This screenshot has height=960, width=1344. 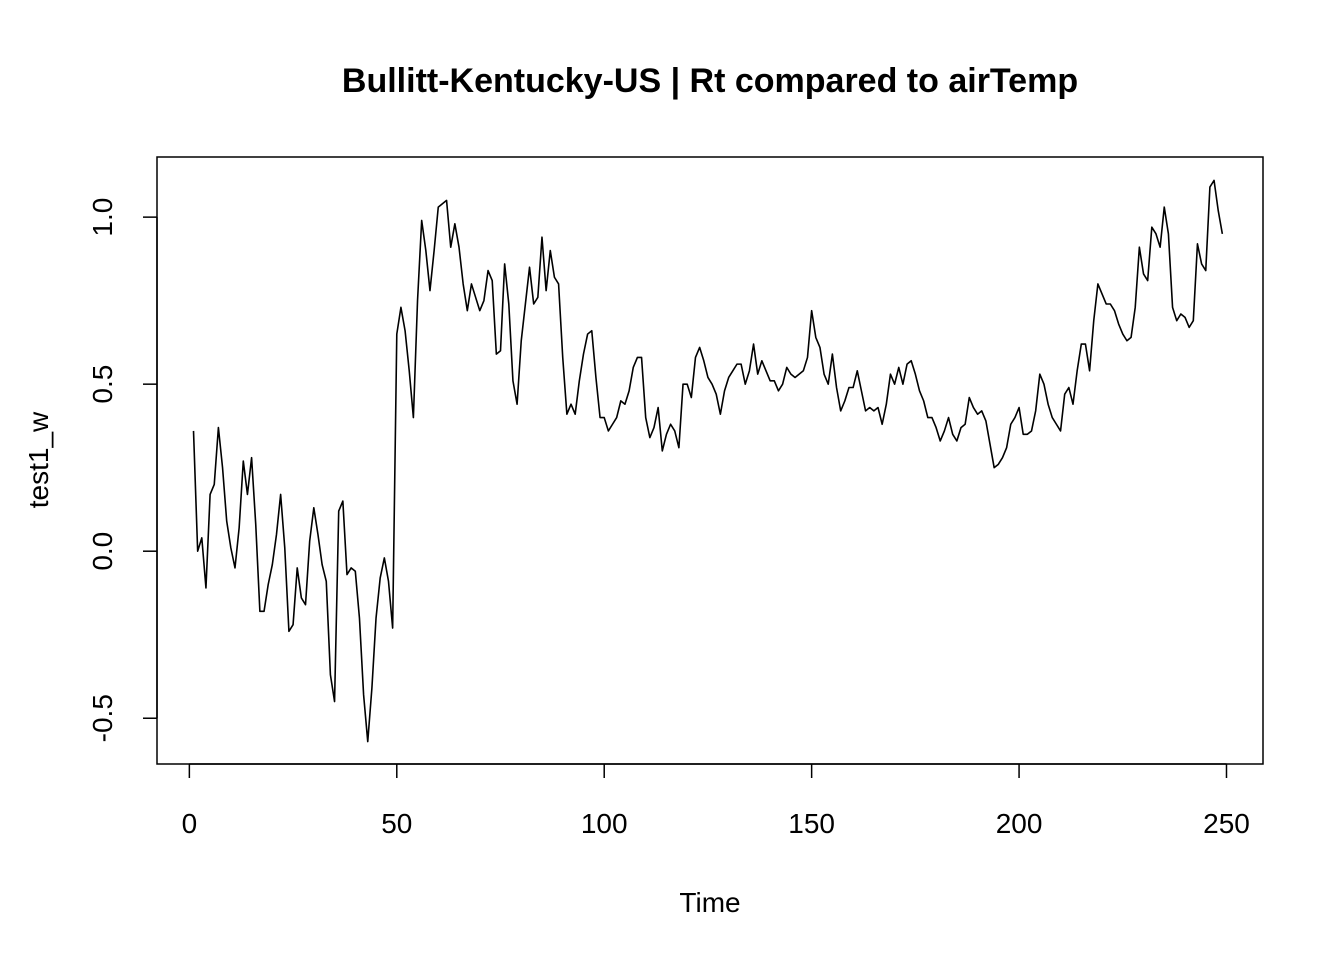 What do you see at coordinates (122, 470) in the screenshot?
I see `y-axis: -0.5 0.0 0.5 1.0` at bounding box center [122, 470].